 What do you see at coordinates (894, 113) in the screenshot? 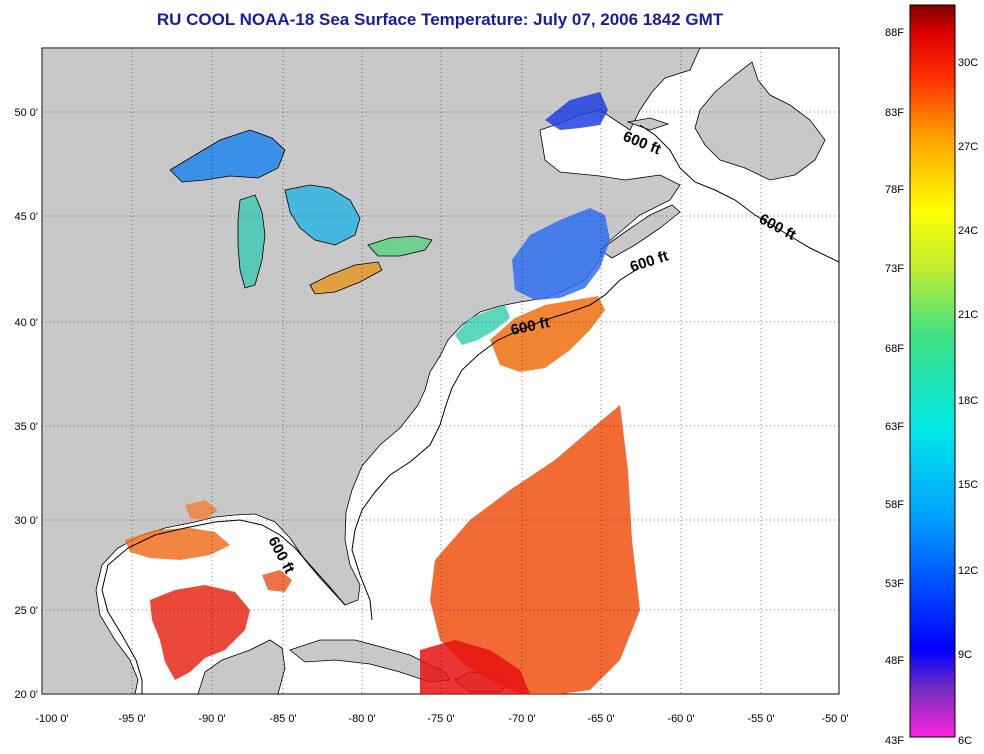
I see `colorbar-f-label: 83F` at bounding box center [894, 113].